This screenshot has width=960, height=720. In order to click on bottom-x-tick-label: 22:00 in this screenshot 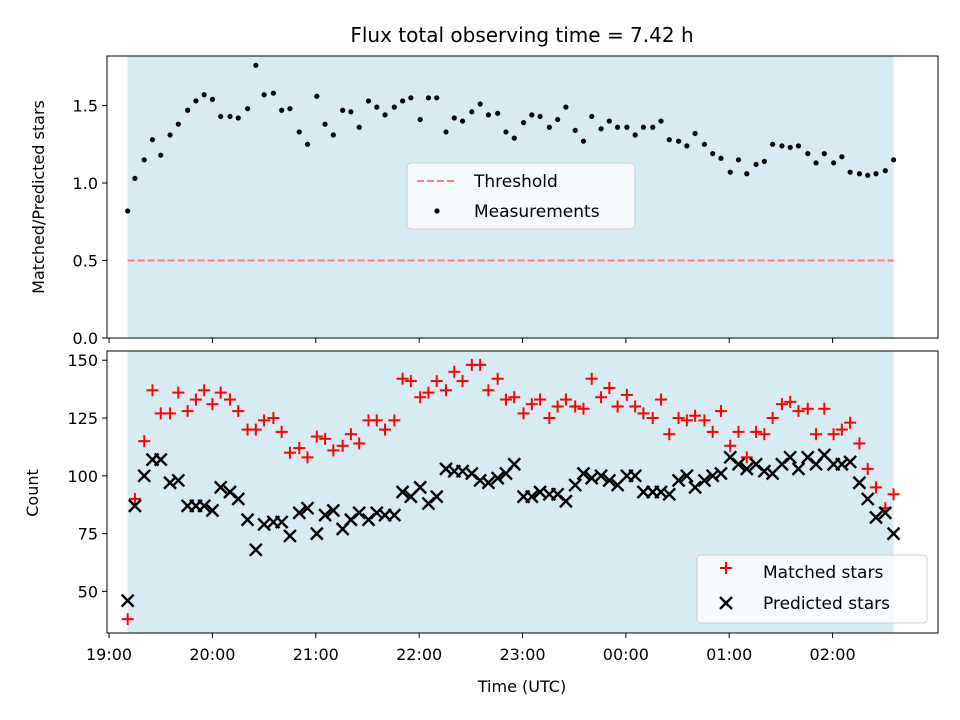, I will do `click(419, 654)`.